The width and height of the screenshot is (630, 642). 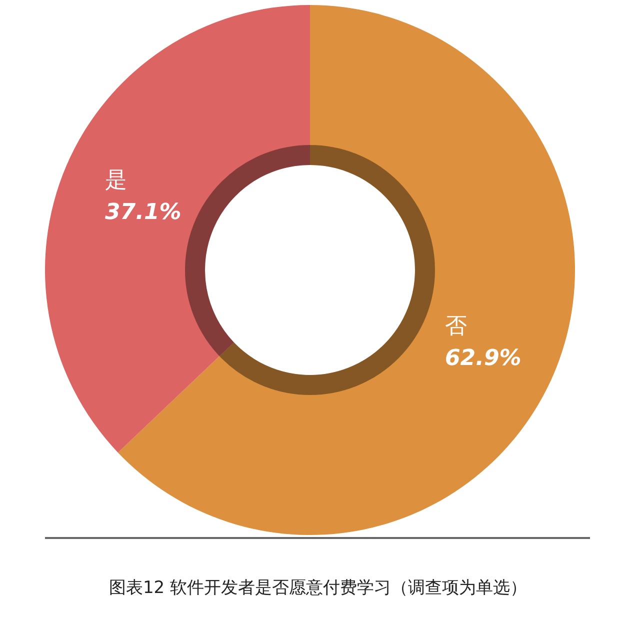 What do you see at coordinates (483, 358) in the screenshot?
I see `data-label: 62.9%` at bounding box center [483, 358].